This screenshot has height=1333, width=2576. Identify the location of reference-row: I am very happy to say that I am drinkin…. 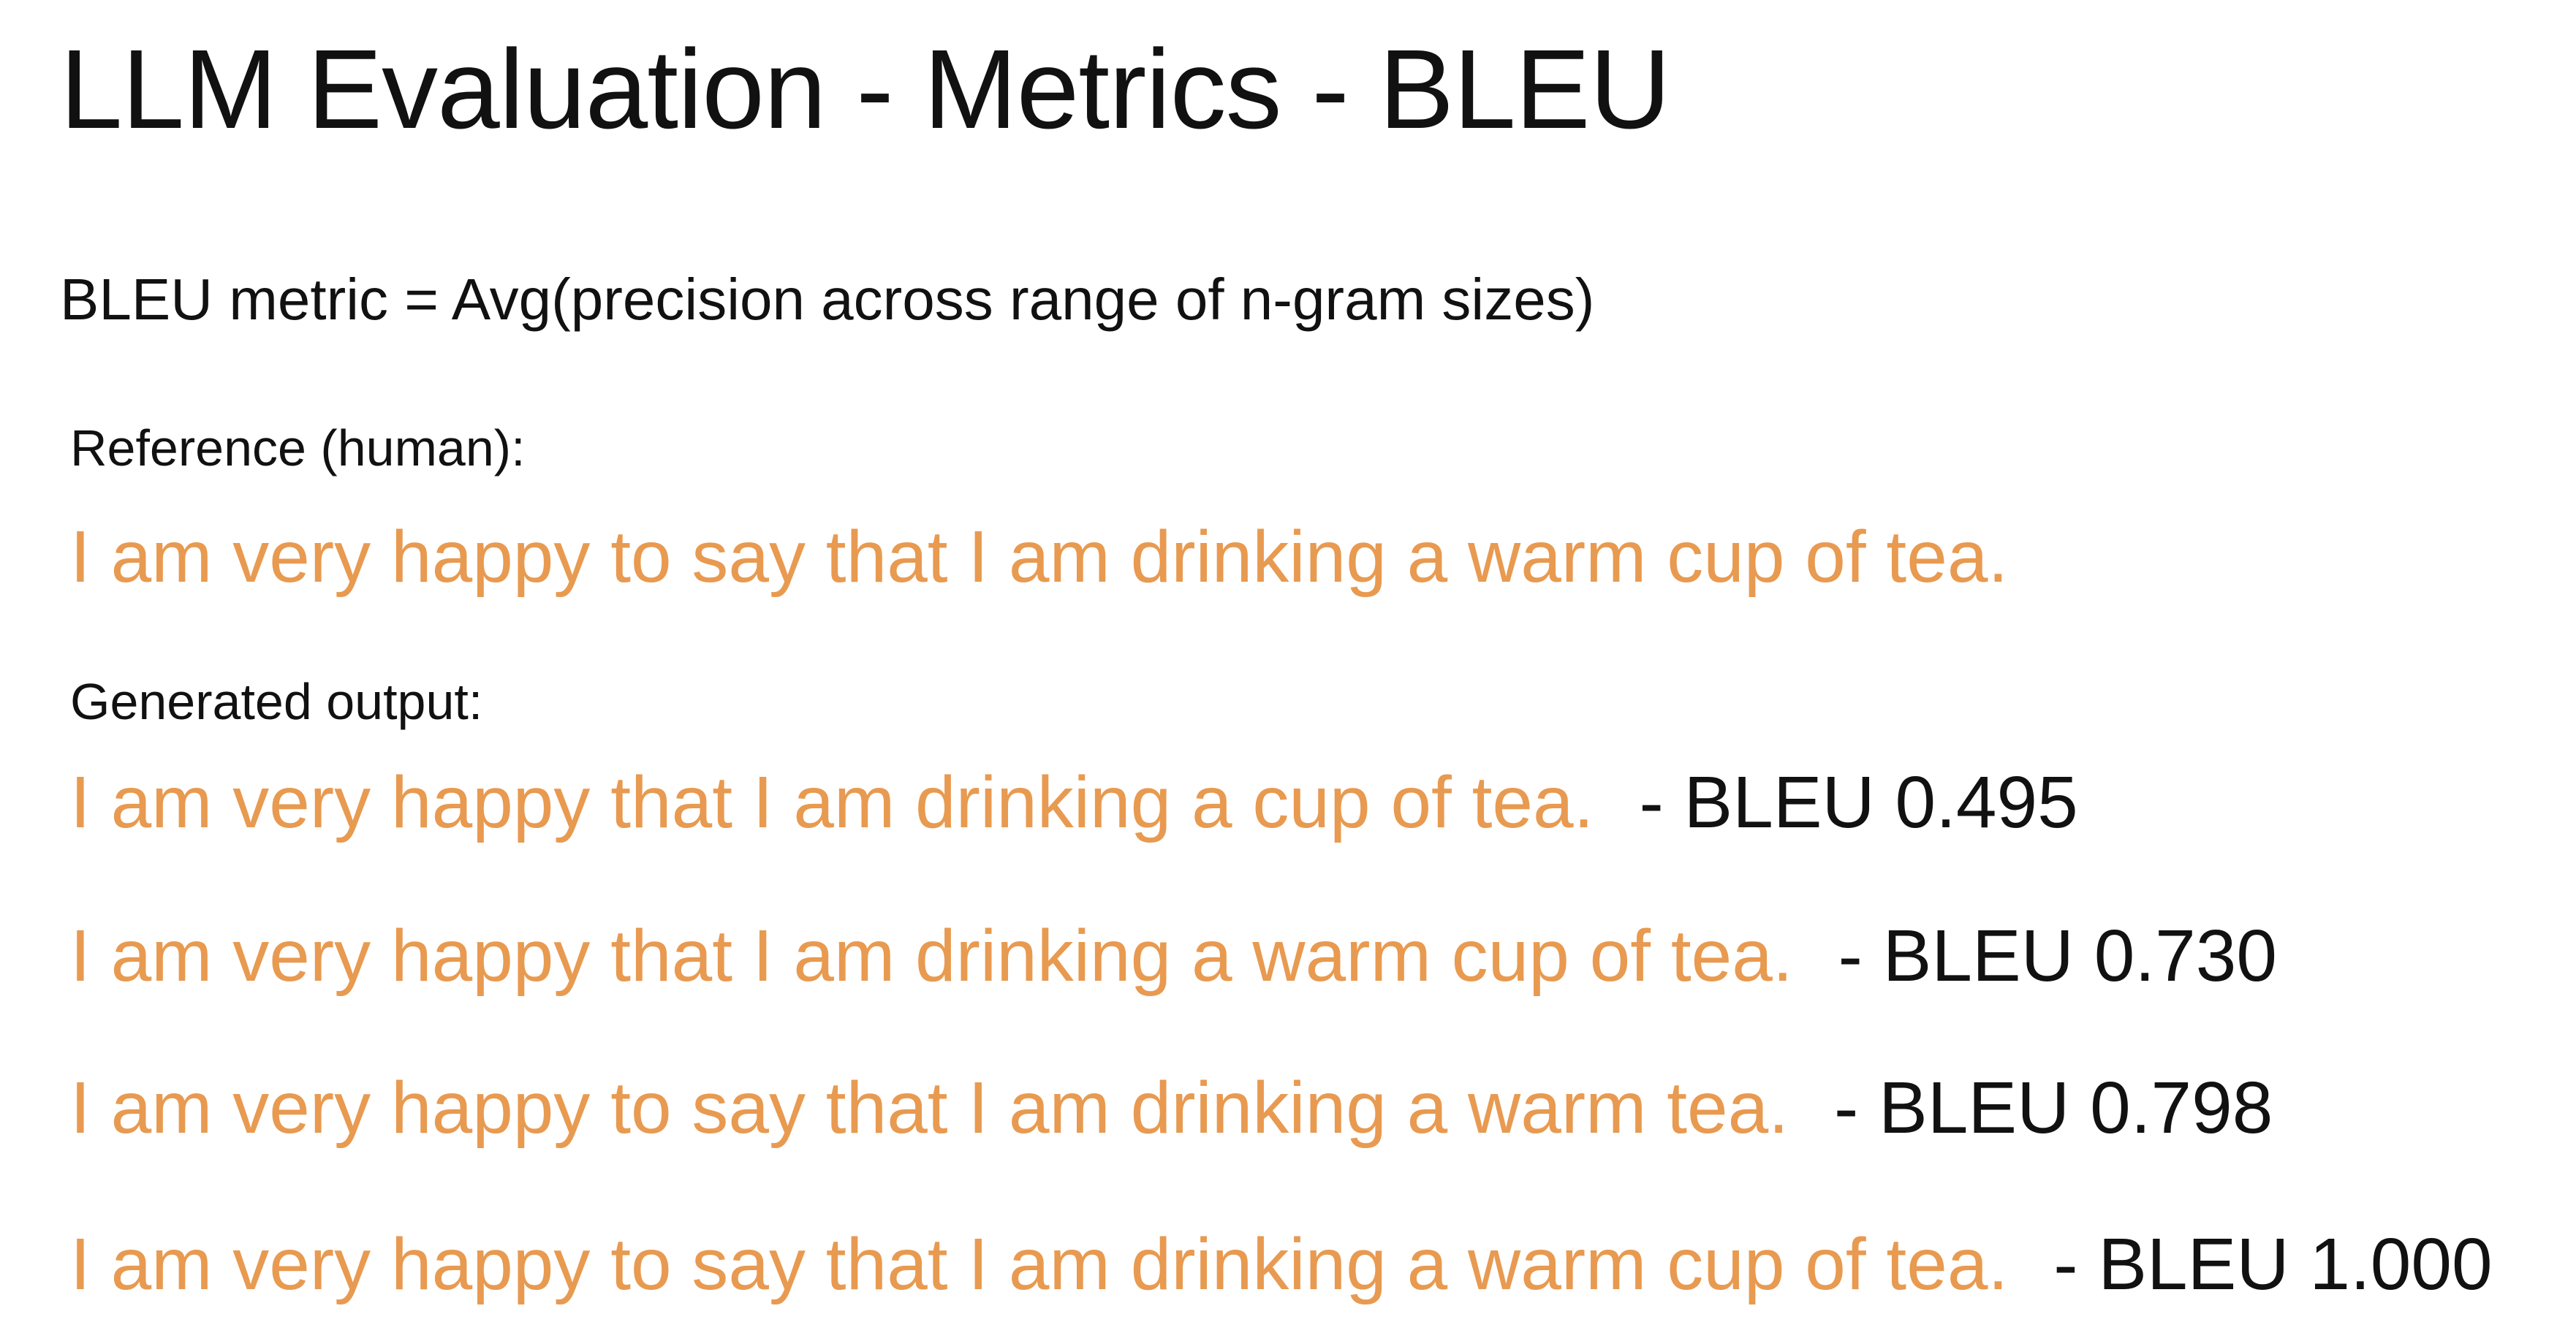
(1039, 557).